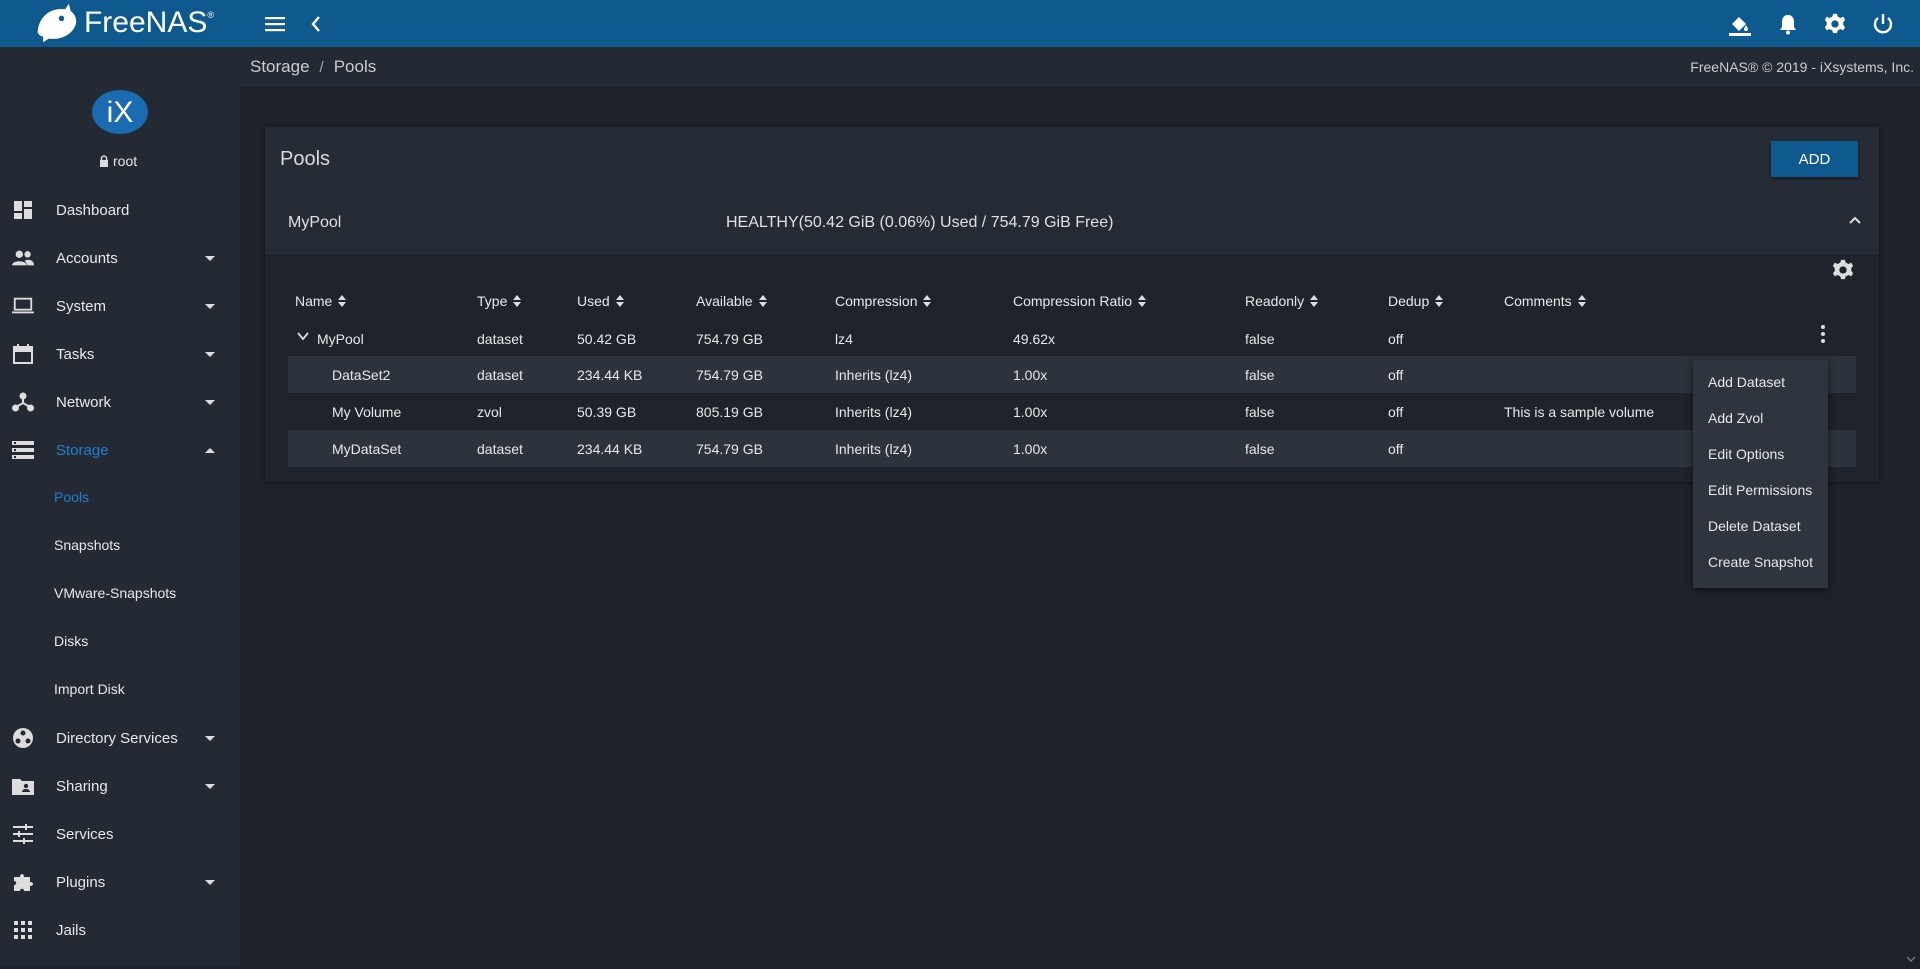 The width and height of the screenshot is (1920, 969). I want to click on column-header-available: Available, so click(731, 301).